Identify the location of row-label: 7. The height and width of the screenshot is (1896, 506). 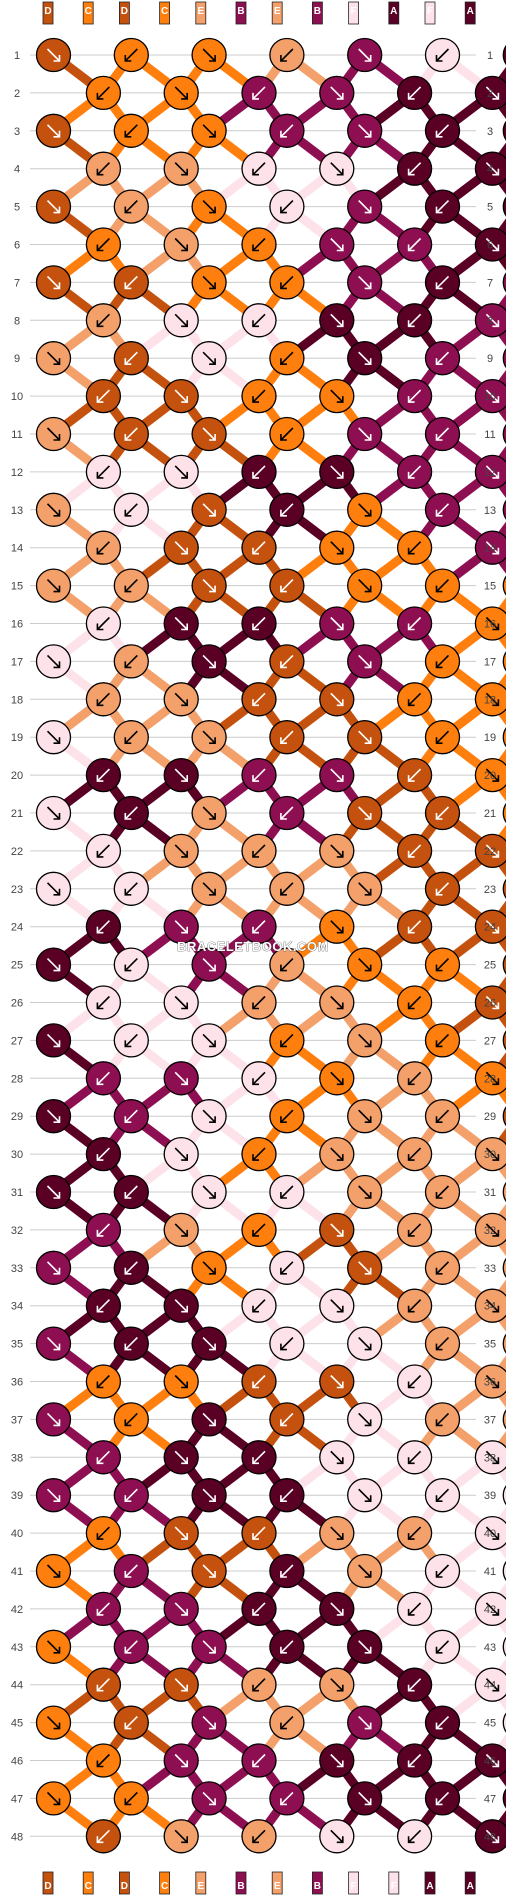
(17, 283).